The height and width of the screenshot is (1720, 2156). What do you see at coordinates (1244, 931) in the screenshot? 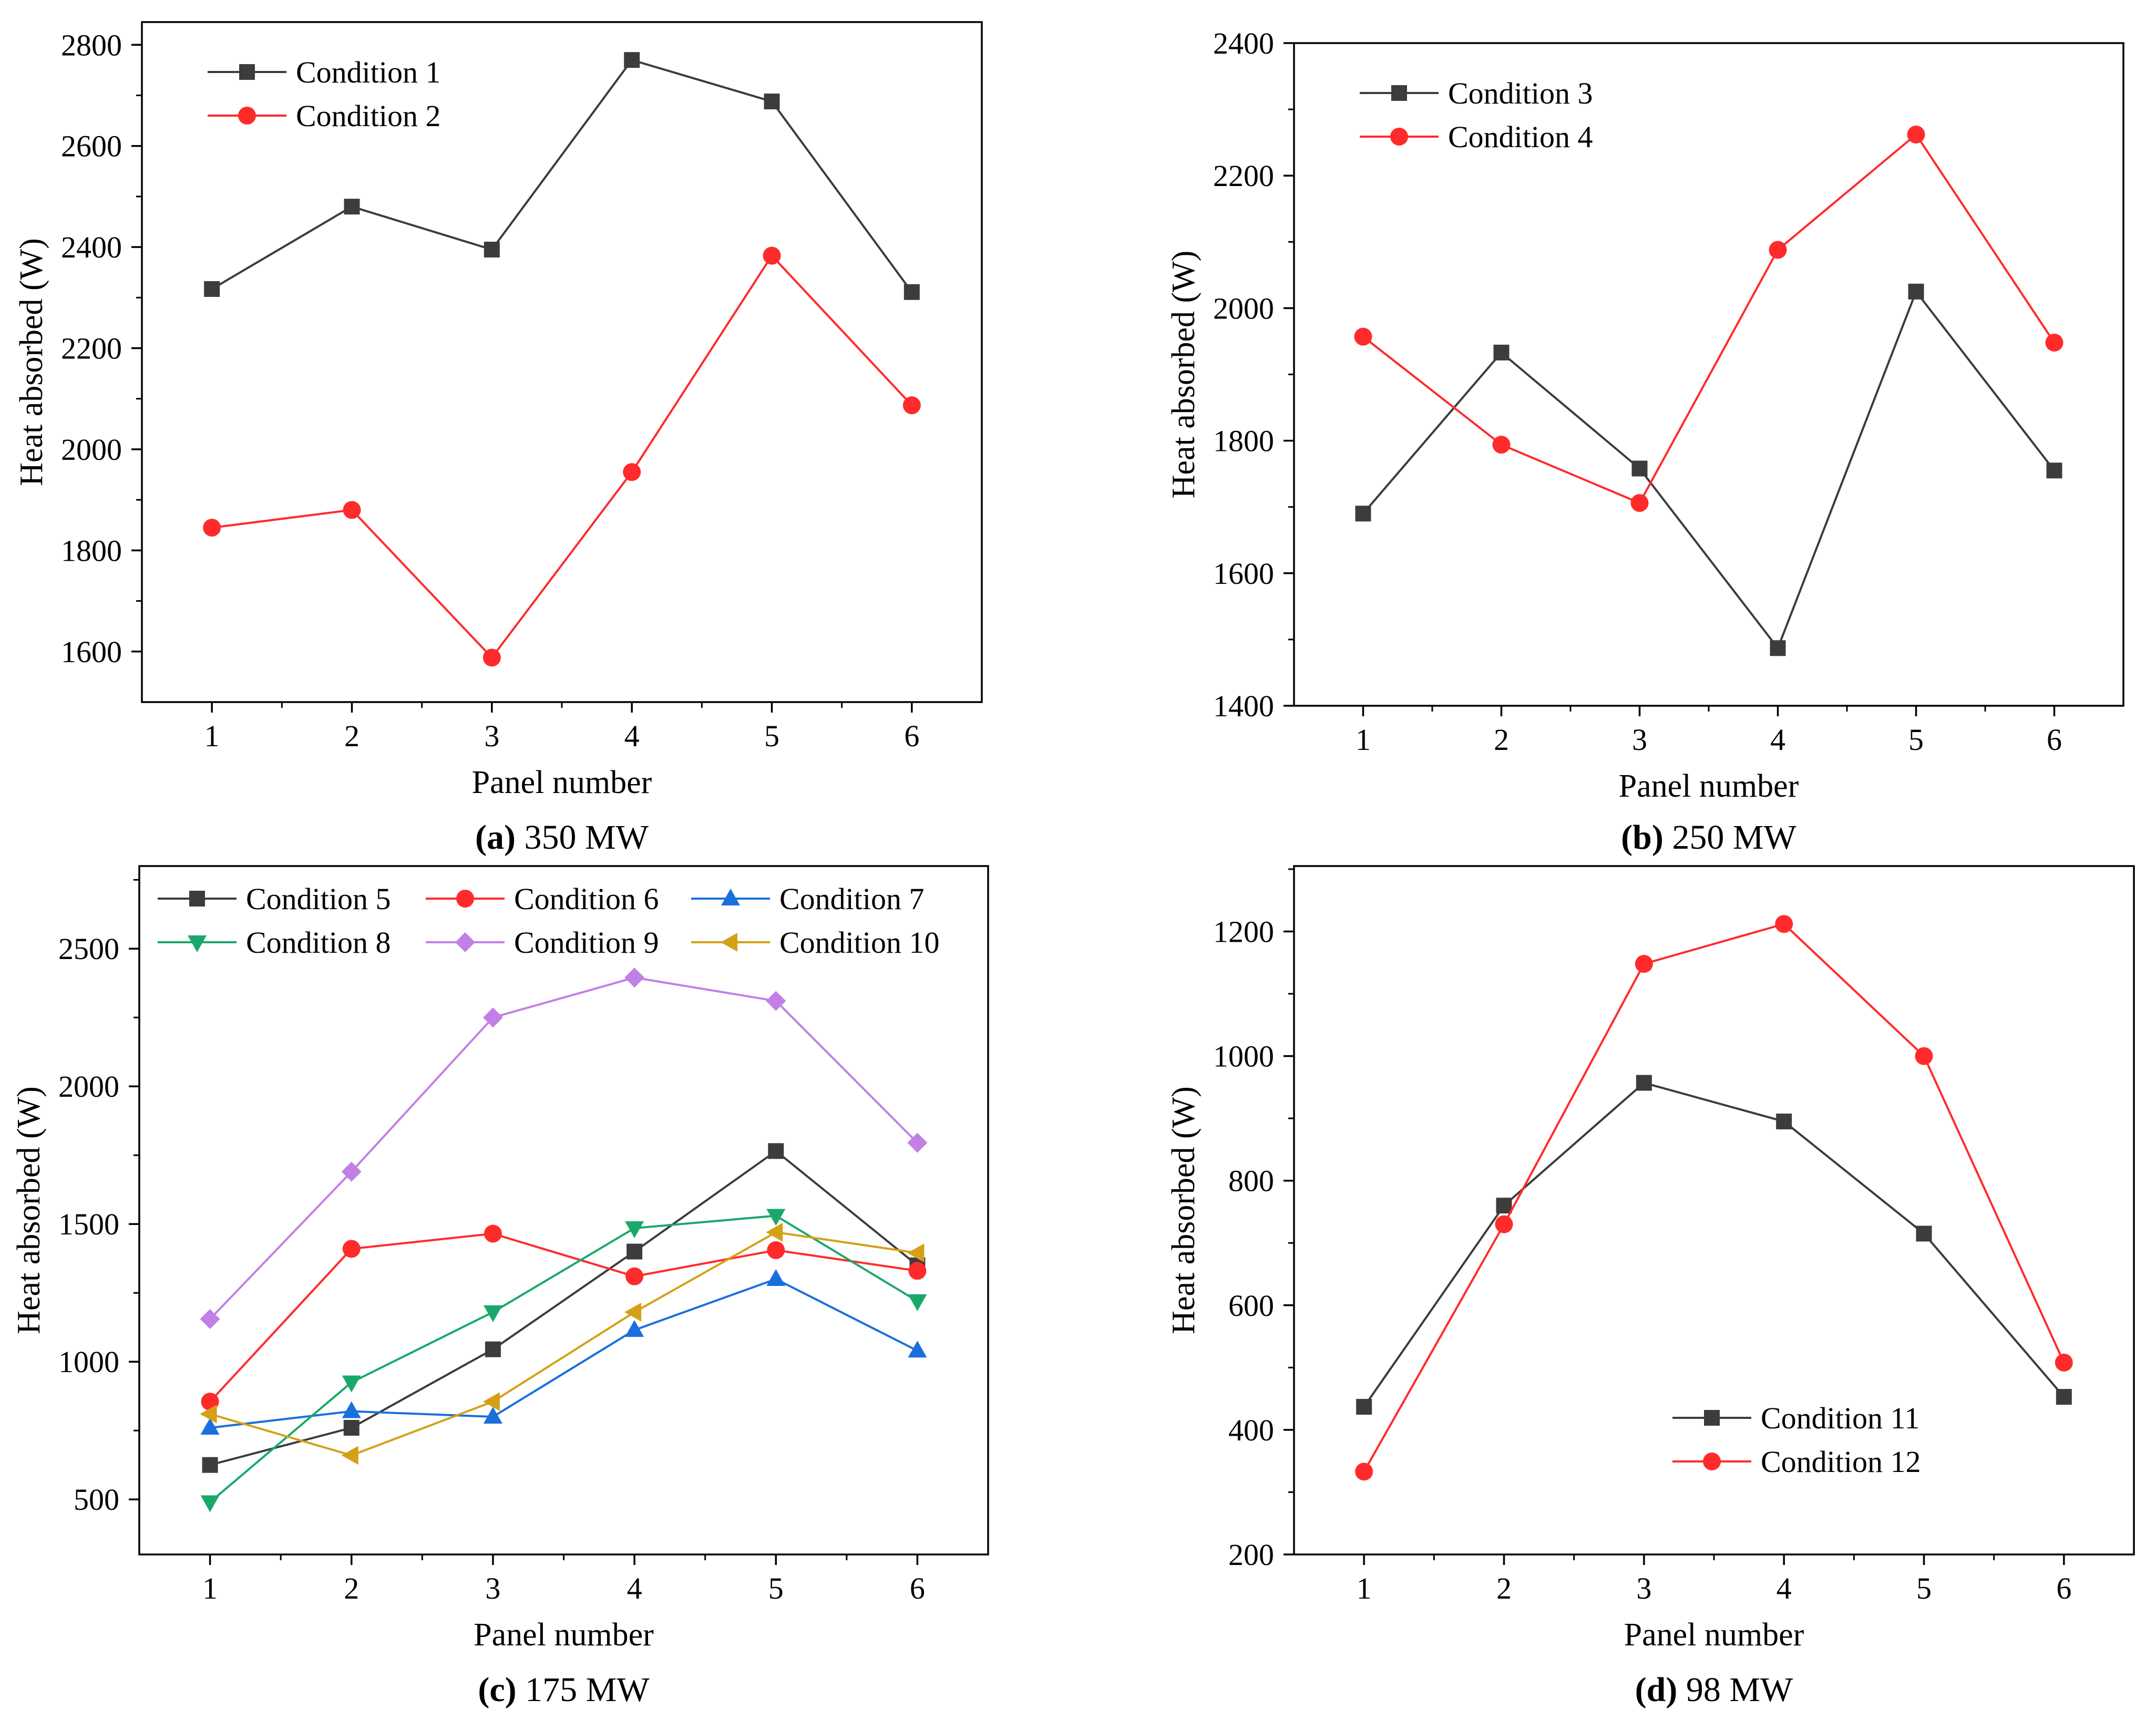
I see `y-tick-label: 1200` at bounding box center [1244, 931].